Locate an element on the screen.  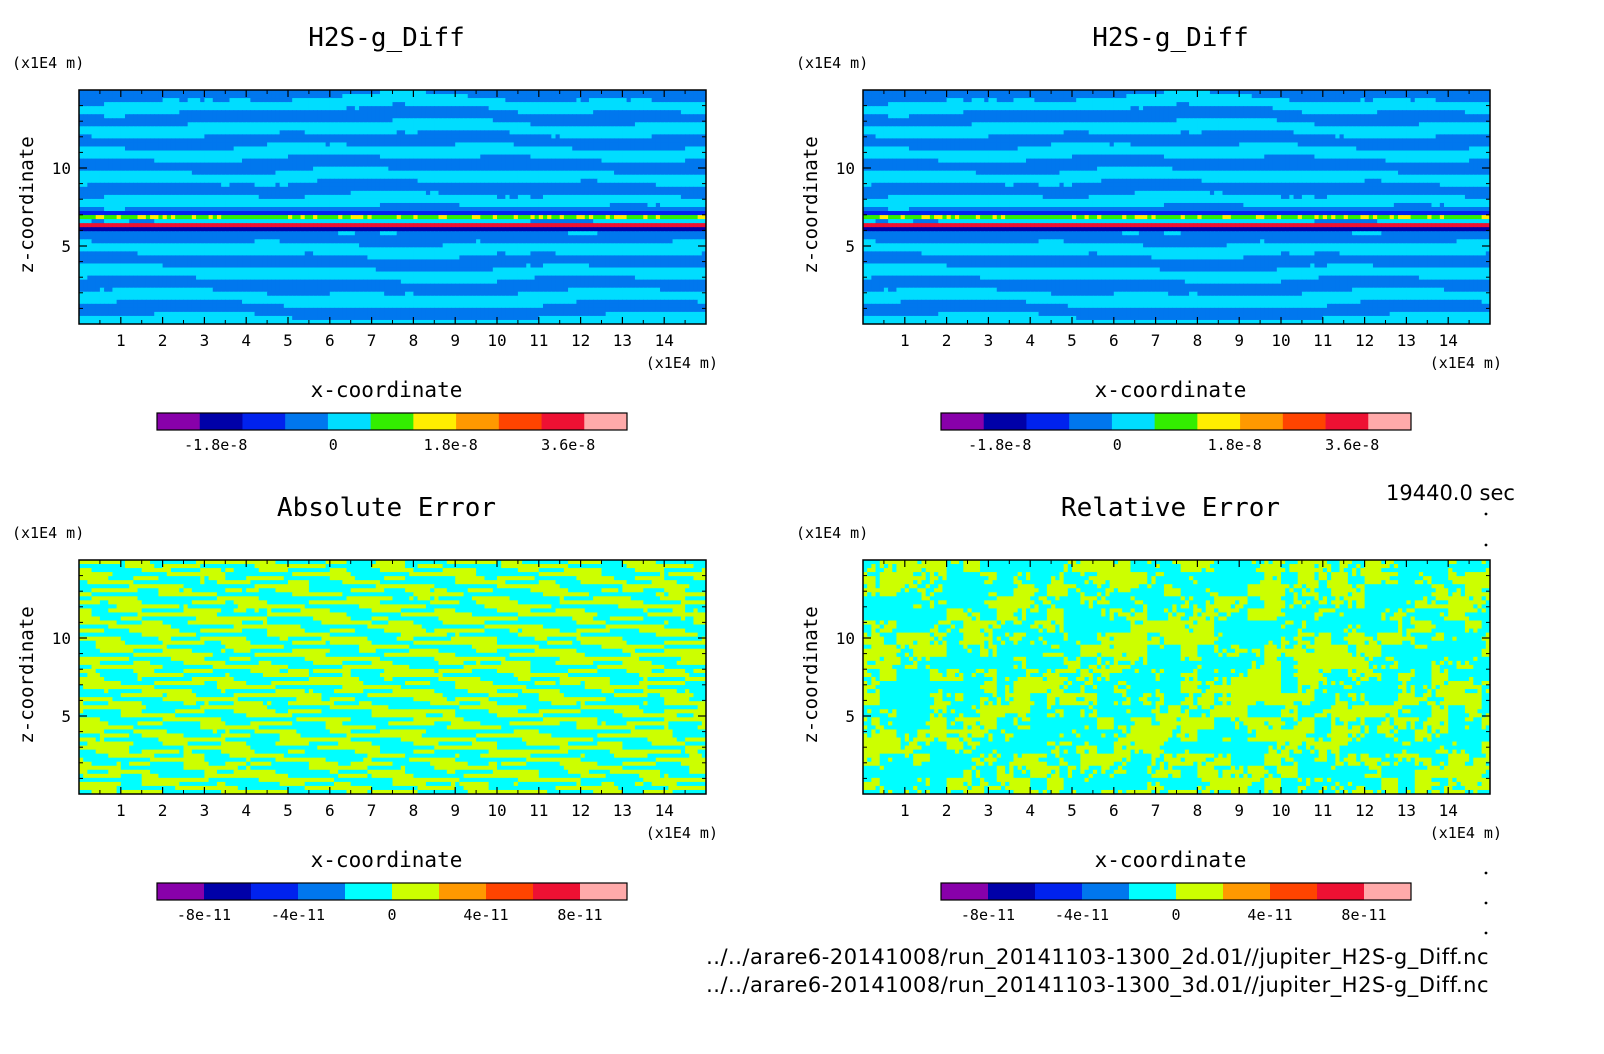
x-tick-label: 5 is located at coordinates (288, 340).